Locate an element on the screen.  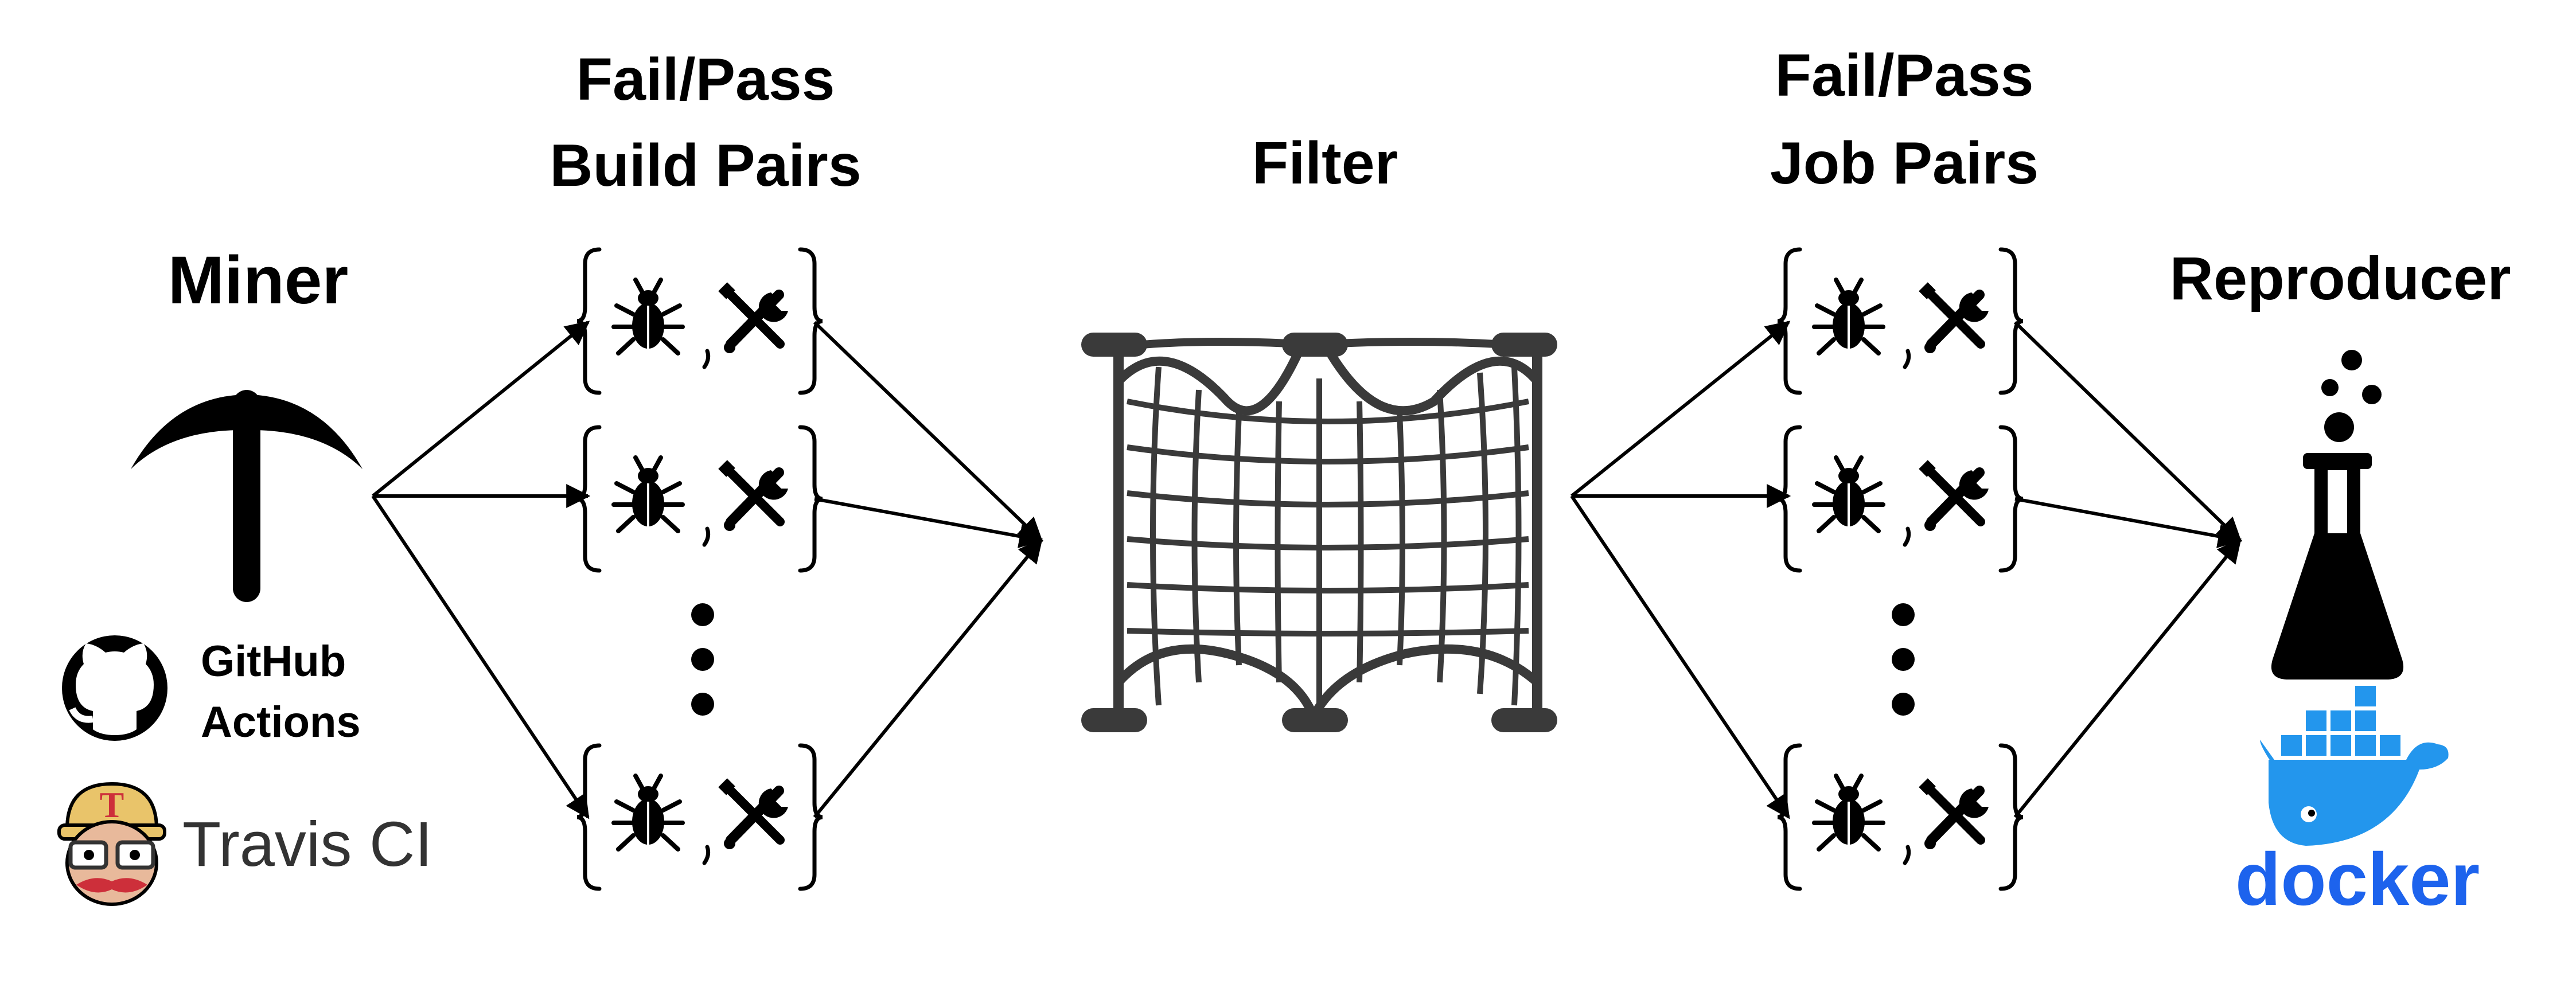
miner-title: Miner is located at coordinates (258, 280).